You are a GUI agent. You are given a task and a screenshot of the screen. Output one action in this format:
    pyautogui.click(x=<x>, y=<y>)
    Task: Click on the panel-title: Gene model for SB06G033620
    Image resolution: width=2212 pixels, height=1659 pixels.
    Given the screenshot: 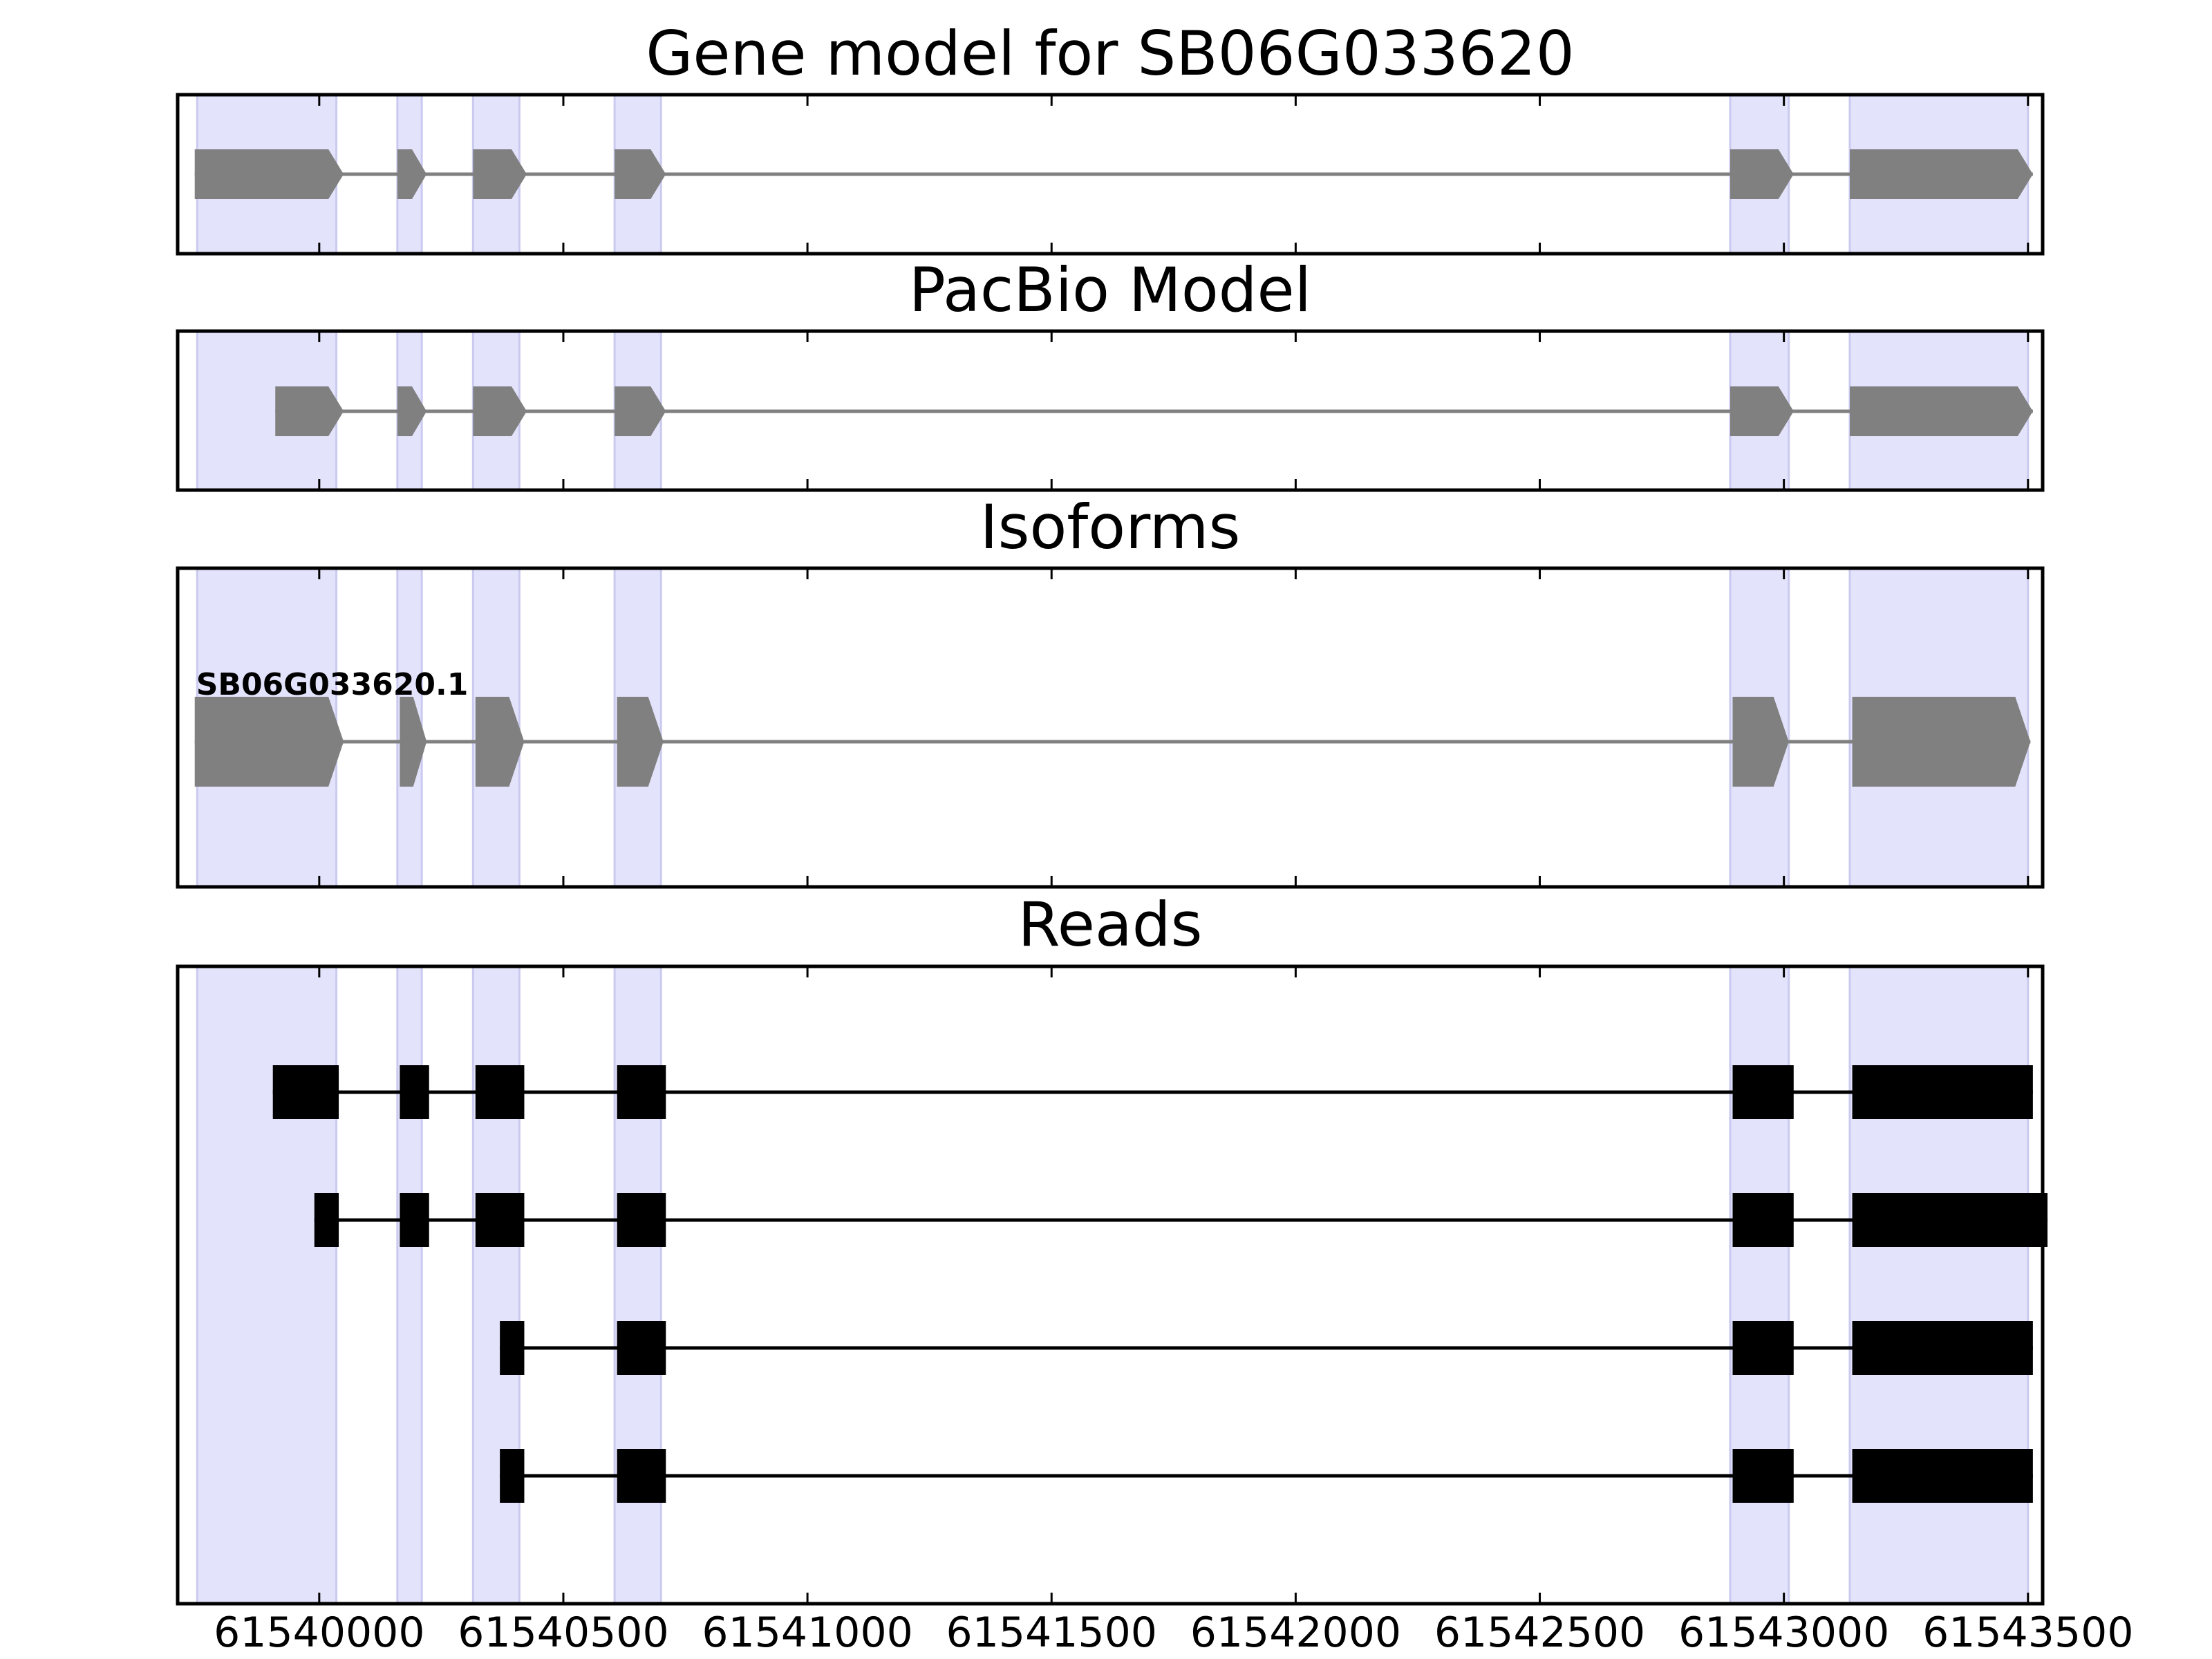 What is the action you would take?
    pyautogui.click(x=1110, y=54)
    